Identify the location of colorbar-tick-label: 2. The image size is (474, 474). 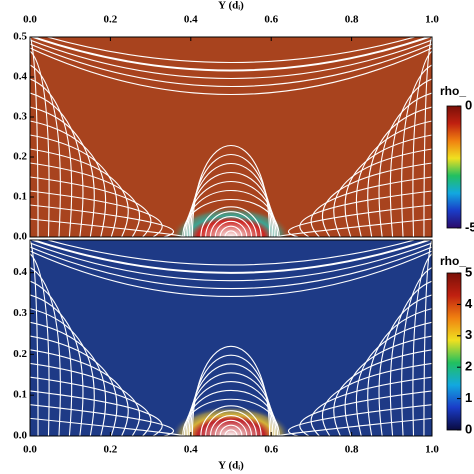
(468, 366).